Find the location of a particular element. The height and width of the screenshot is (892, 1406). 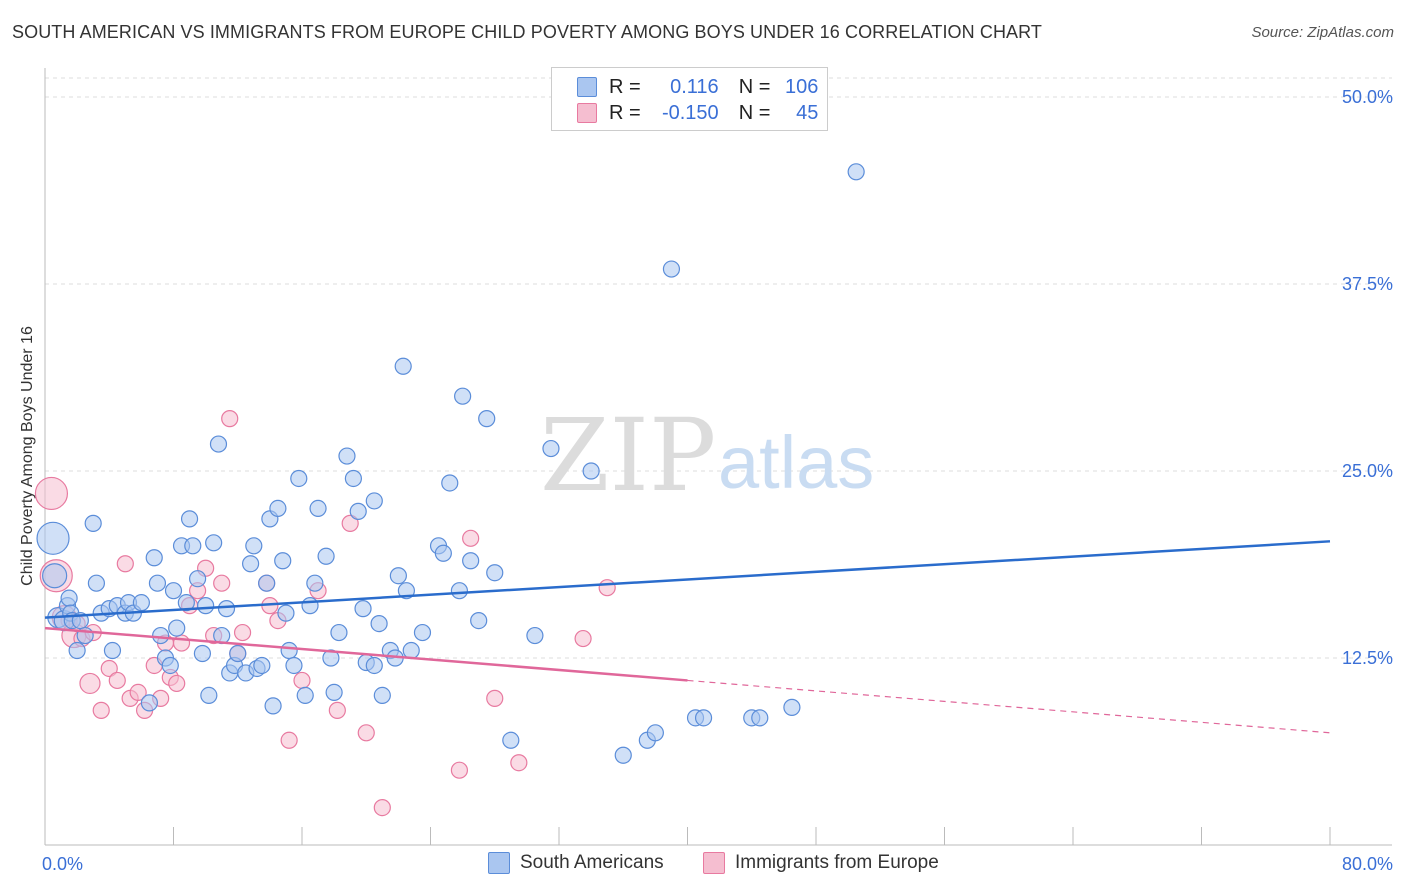

trend-line-immigrants-dashed is located at coordinates (1009, 706).